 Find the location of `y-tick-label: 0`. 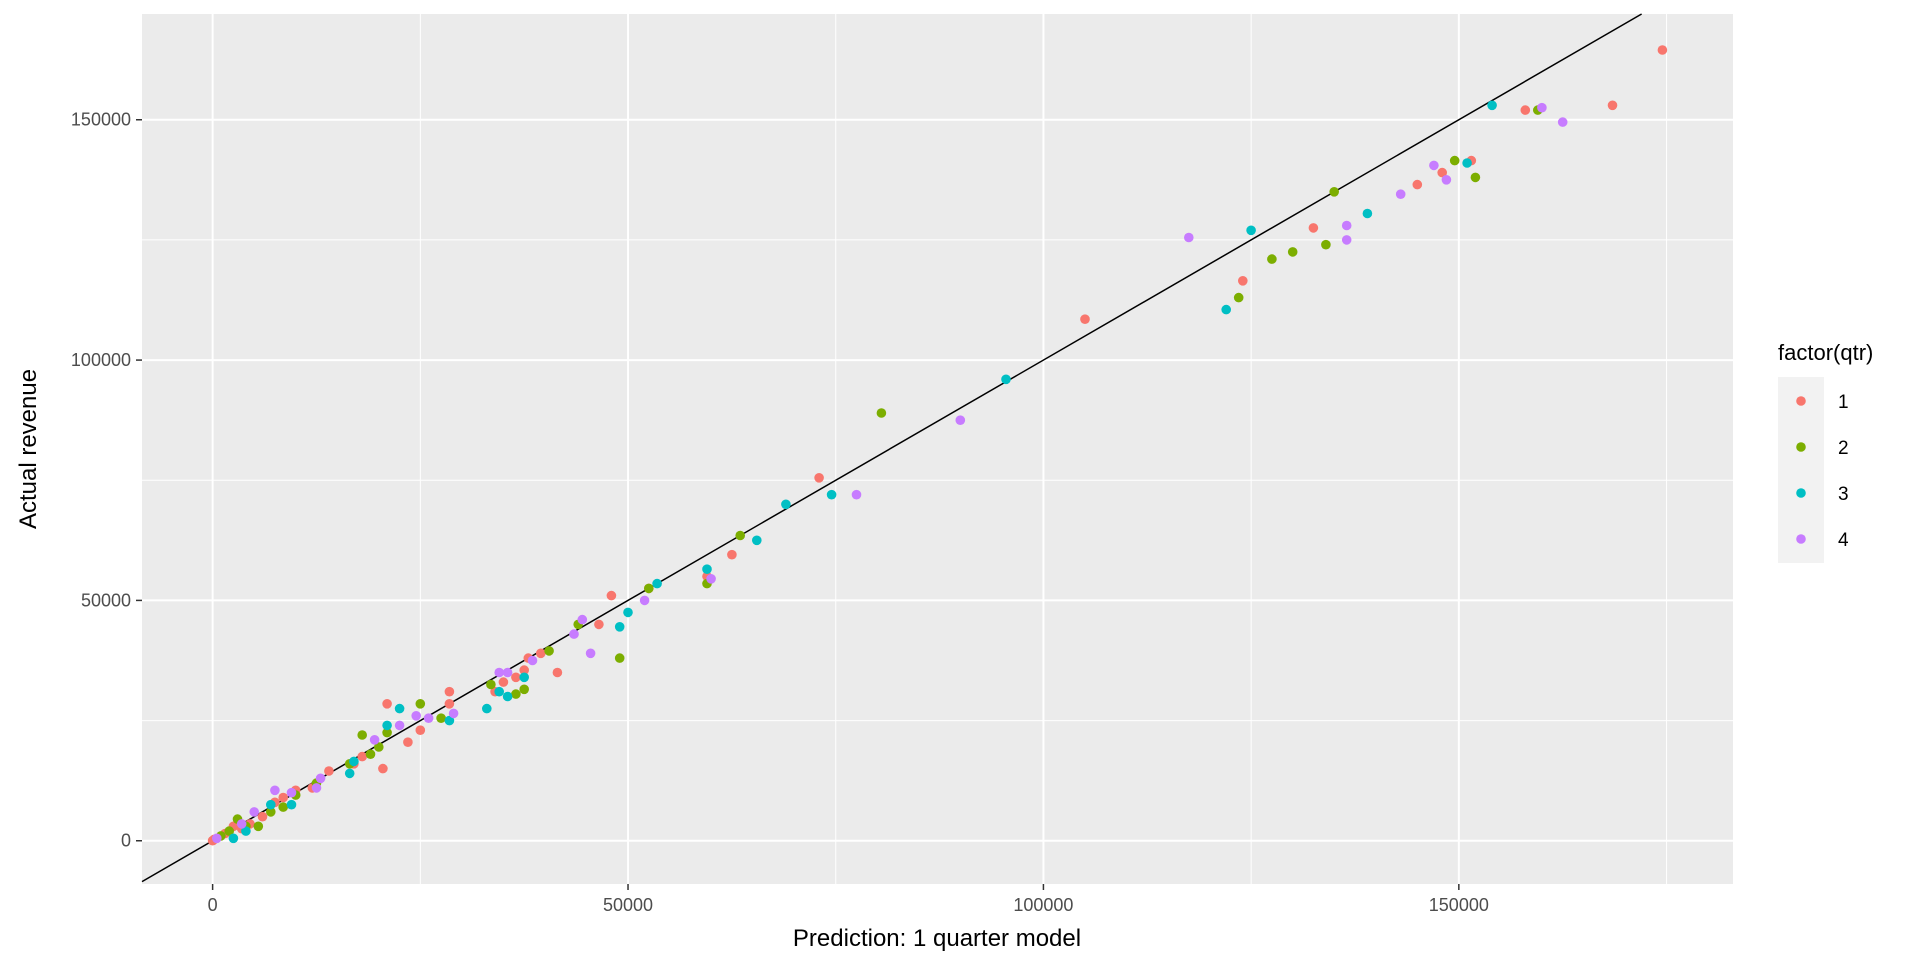

y-tick-label: 0 is located at coordinates (126, 841).